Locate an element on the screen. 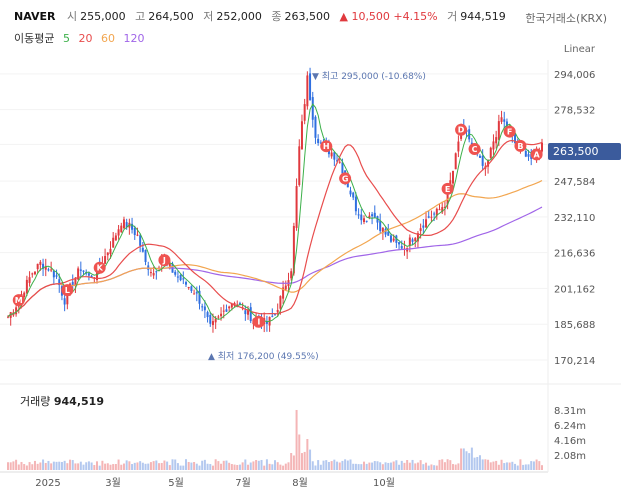  event-marker-label: F is located at coordinates (509, 132).